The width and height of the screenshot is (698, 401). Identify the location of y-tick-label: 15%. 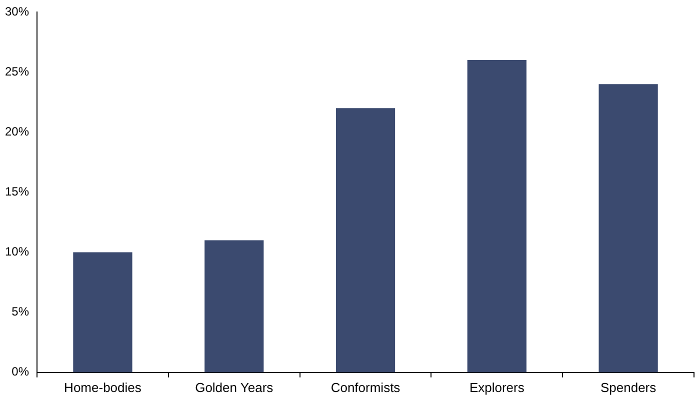
(17, 191).